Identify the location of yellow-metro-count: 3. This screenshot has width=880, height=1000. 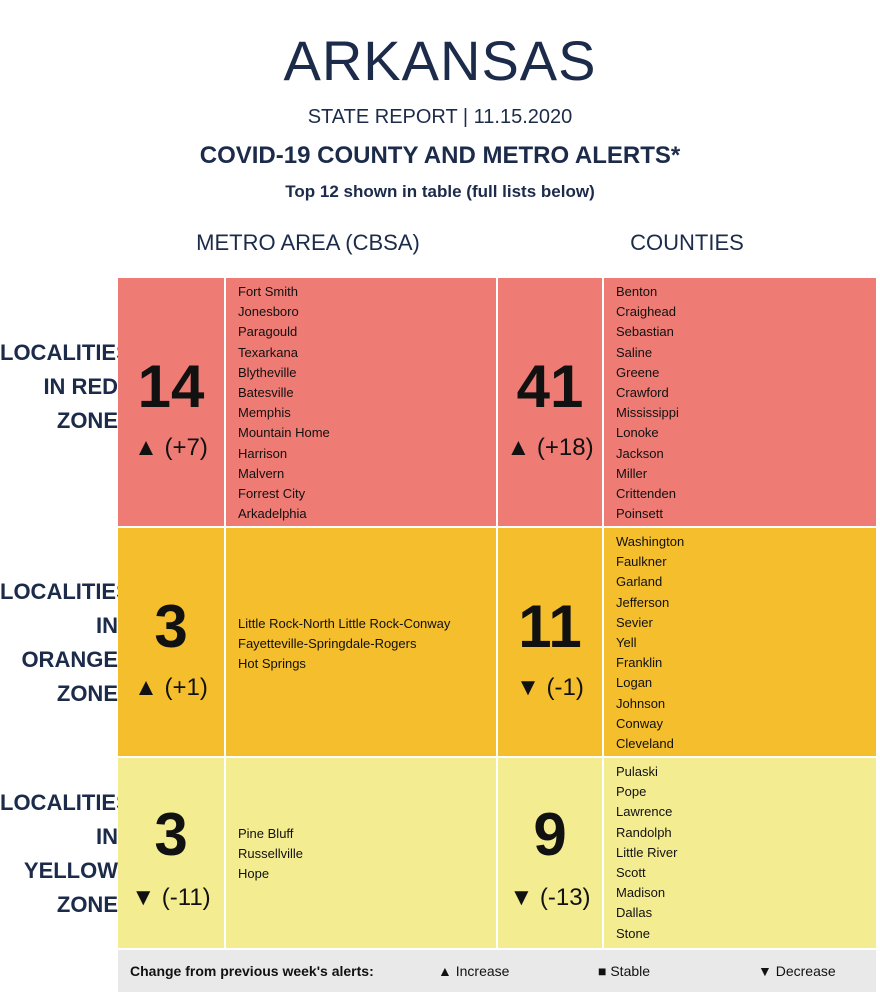
(171, 834).